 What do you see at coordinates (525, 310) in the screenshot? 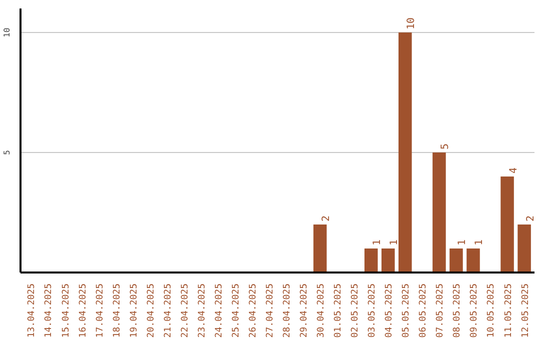
I see `x-tick-label: 12.05.2025` at bounding box center [525, 310].